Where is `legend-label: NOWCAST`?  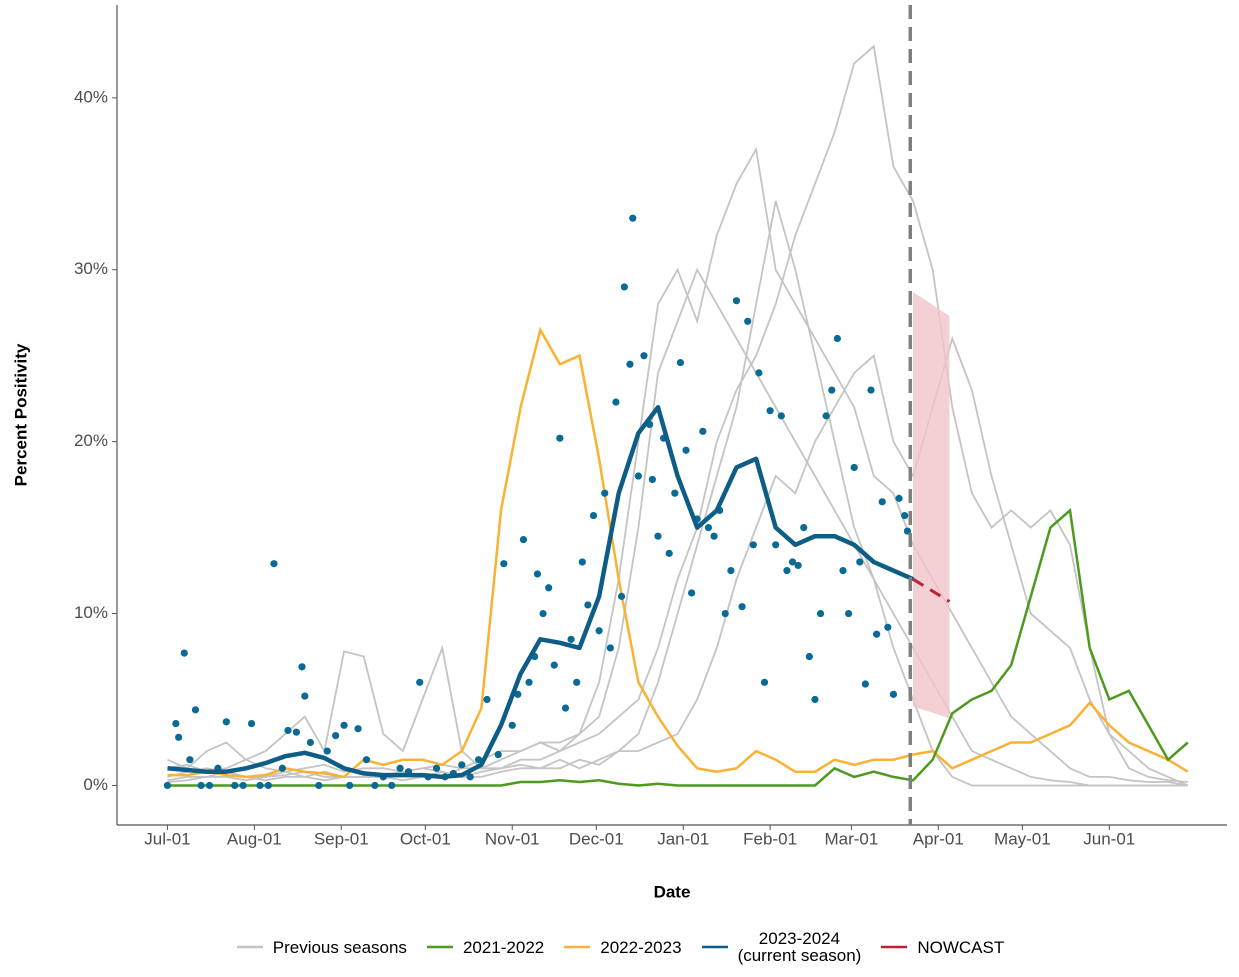
legend-label: NOWCAST is located at coordinates (961, 947).